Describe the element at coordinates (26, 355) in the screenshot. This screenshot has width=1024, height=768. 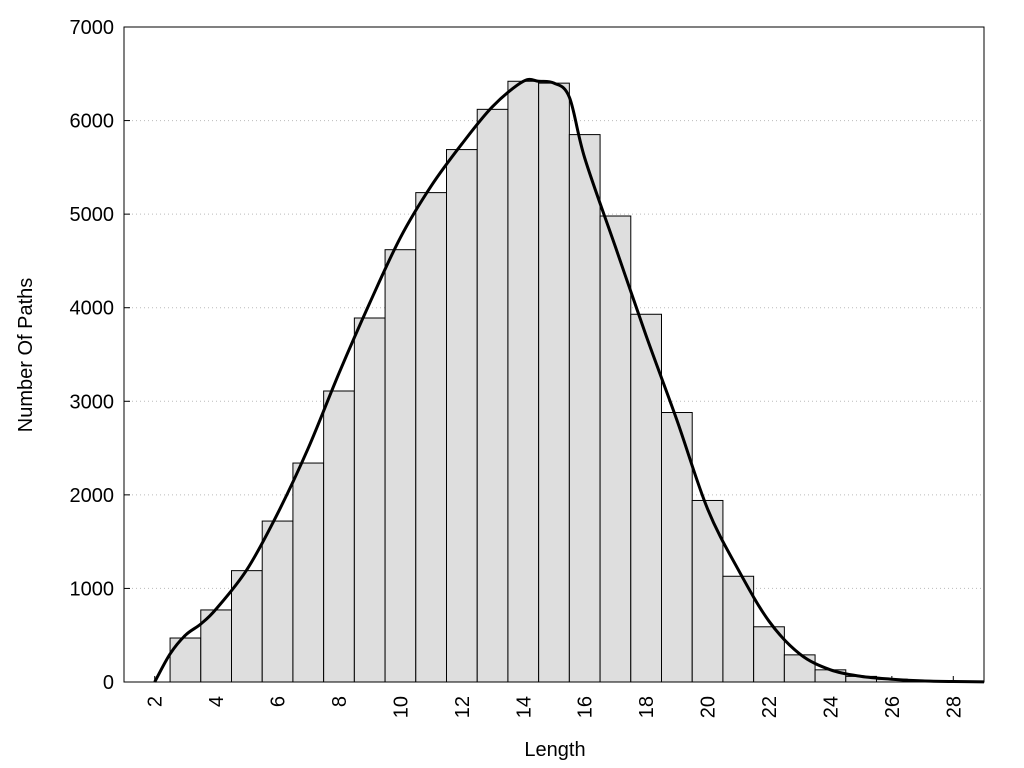
I see `y-axis-label: Number Of Paths` at that location.